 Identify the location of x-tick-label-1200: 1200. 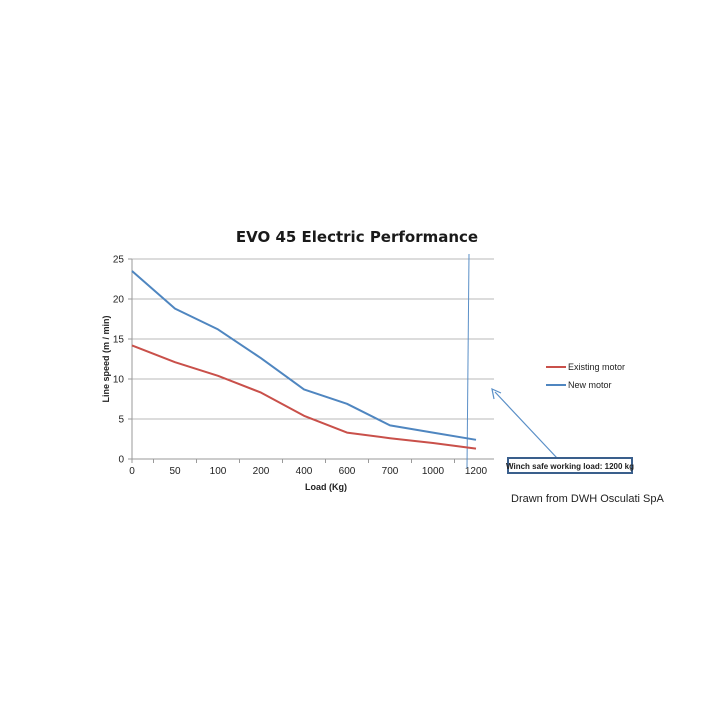
(476, 471).